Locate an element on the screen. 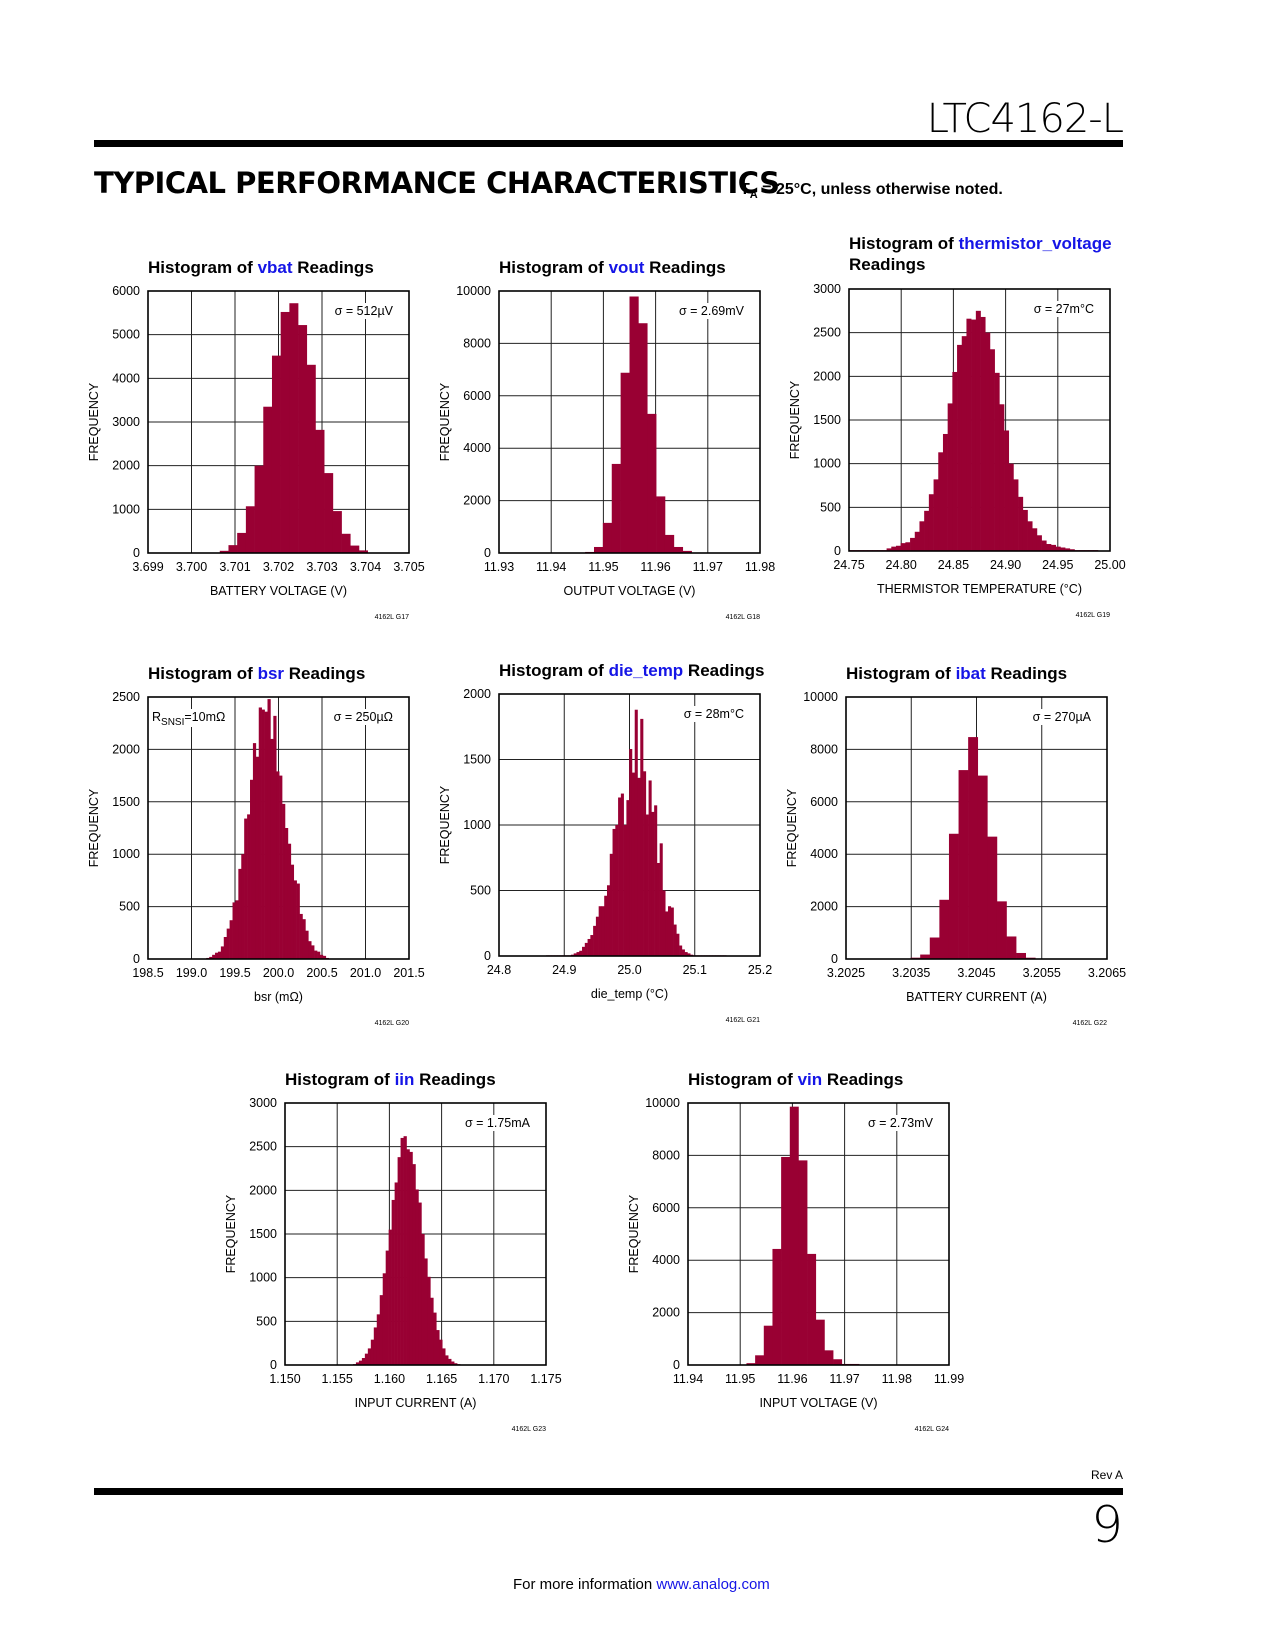 The image size is (1275, 1650). x-tick-label: 11.98 is located at coordinates (760, 567).